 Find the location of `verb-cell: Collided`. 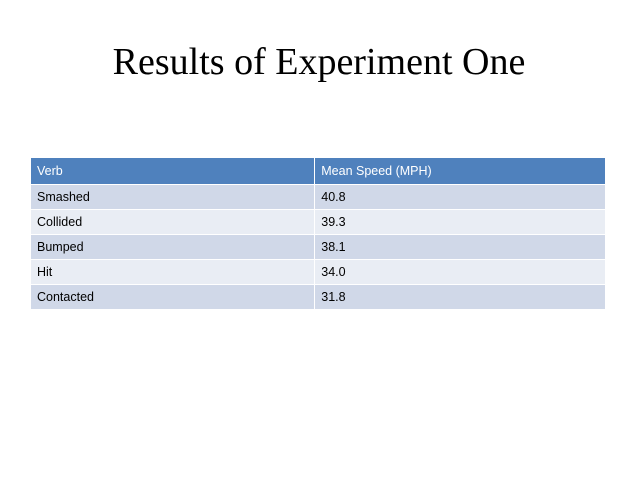

verb-cell: Collided is located at coordinates (173, 222).